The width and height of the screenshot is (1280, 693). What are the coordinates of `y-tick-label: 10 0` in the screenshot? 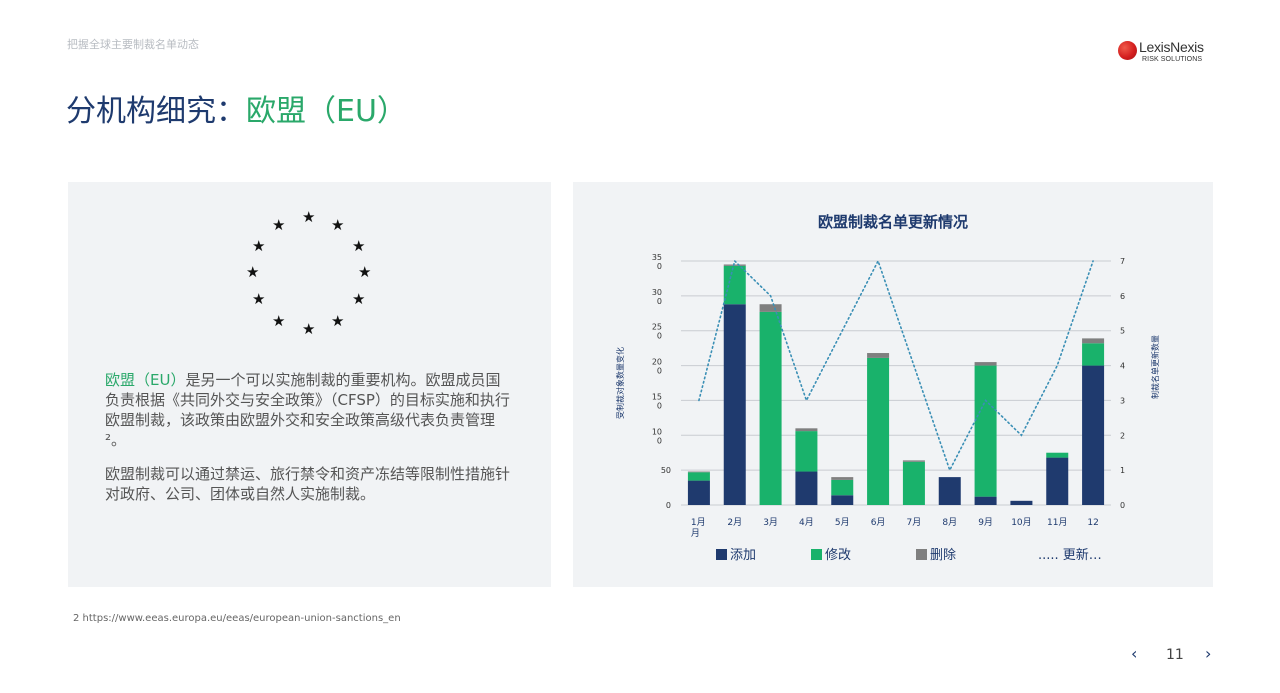 It's located at (657, 436).